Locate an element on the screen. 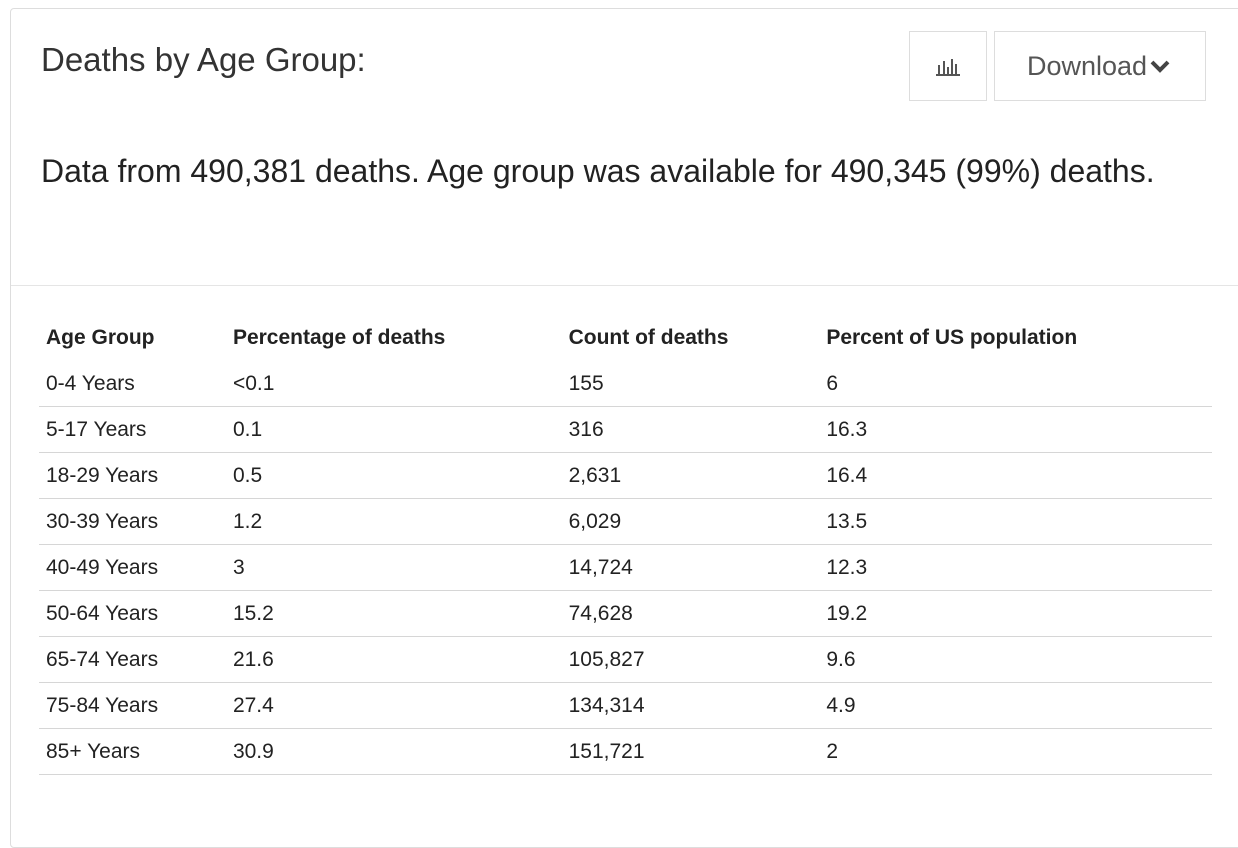 The image size is (1238, 848). column-header: Count of deaths is located at coordinates (648, 337).